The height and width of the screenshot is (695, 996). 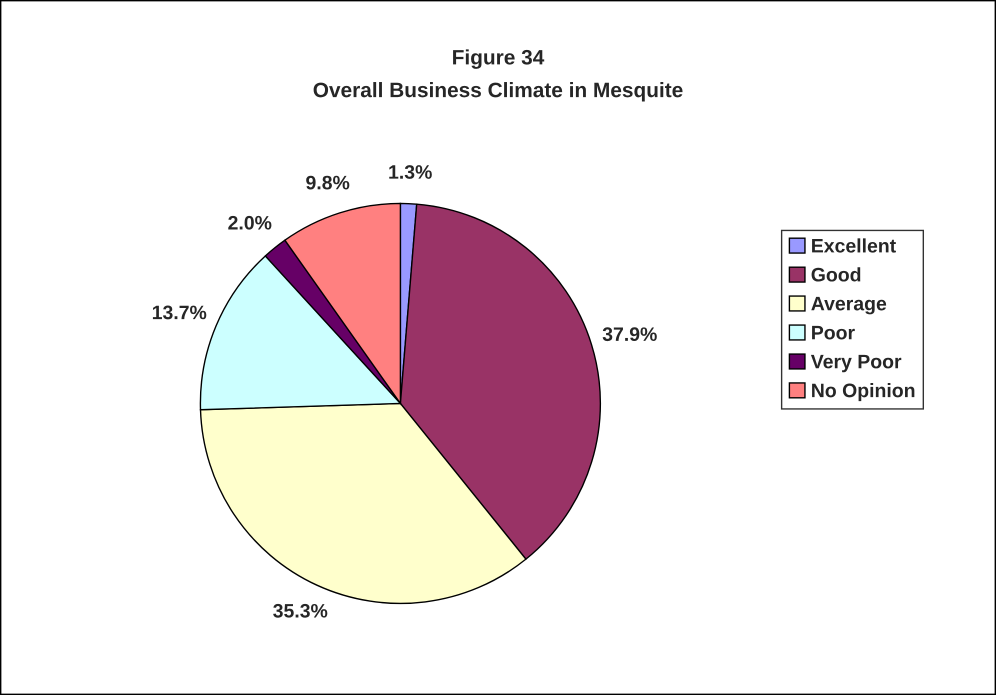 What do you see at coordinates (498, 92) in the screenshot?
I see `chart-subtitle: Overall Business Climate in Mesquite` at bounding box center [498, 92].